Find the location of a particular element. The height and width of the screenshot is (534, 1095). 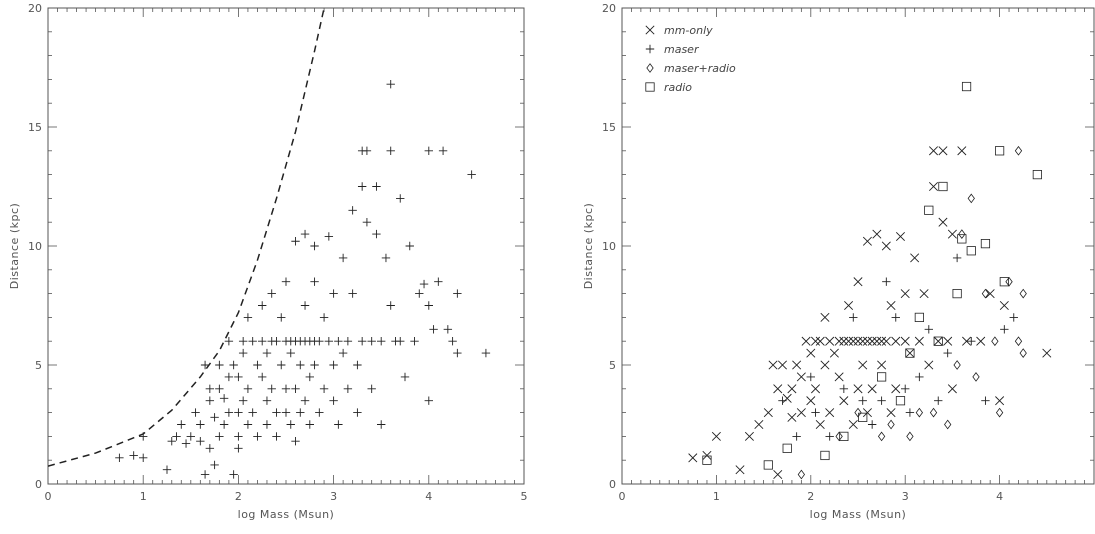

x-tick-label: 2 is located at coordinates (810, 496).